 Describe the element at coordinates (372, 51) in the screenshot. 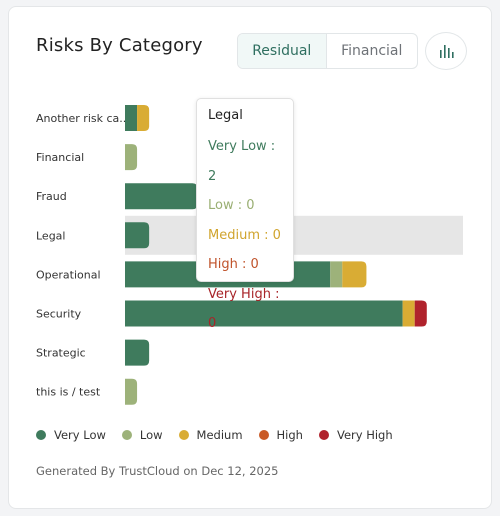

I see `tab-financial: Financial` at that location.